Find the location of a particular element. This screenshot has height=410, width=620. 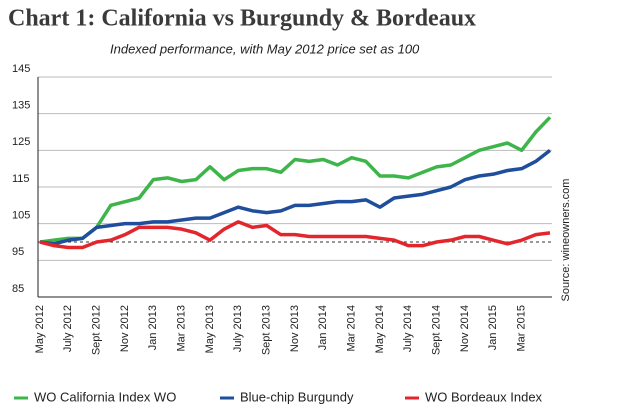

x-tick-label: May 2012 is located at coordinates (40, 329).